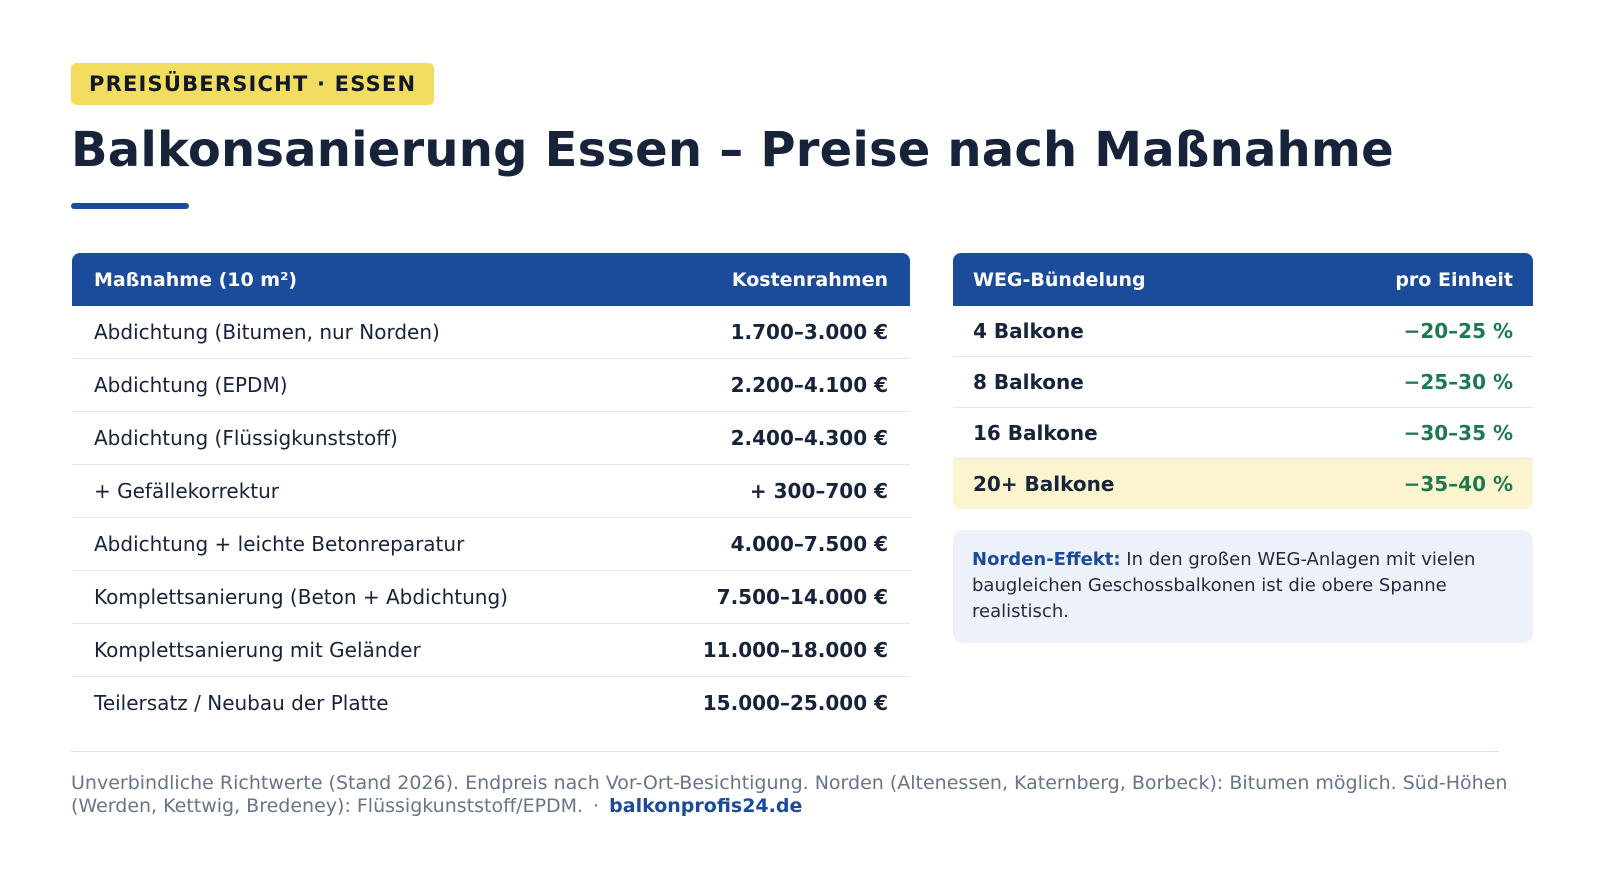 The width and height of the screenshot is (1600, 892). I want to click on row-value: 7.500–14.000 €, so click(802, 597).